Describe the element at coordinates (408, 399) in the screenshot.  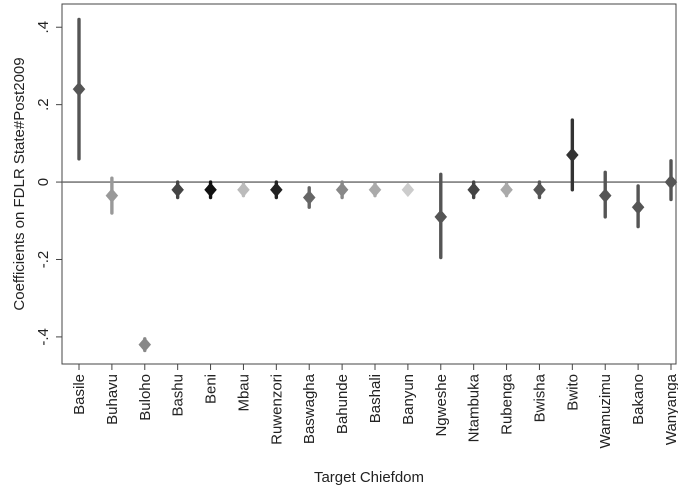
I see `x-tick-label: Banyun` at that location.